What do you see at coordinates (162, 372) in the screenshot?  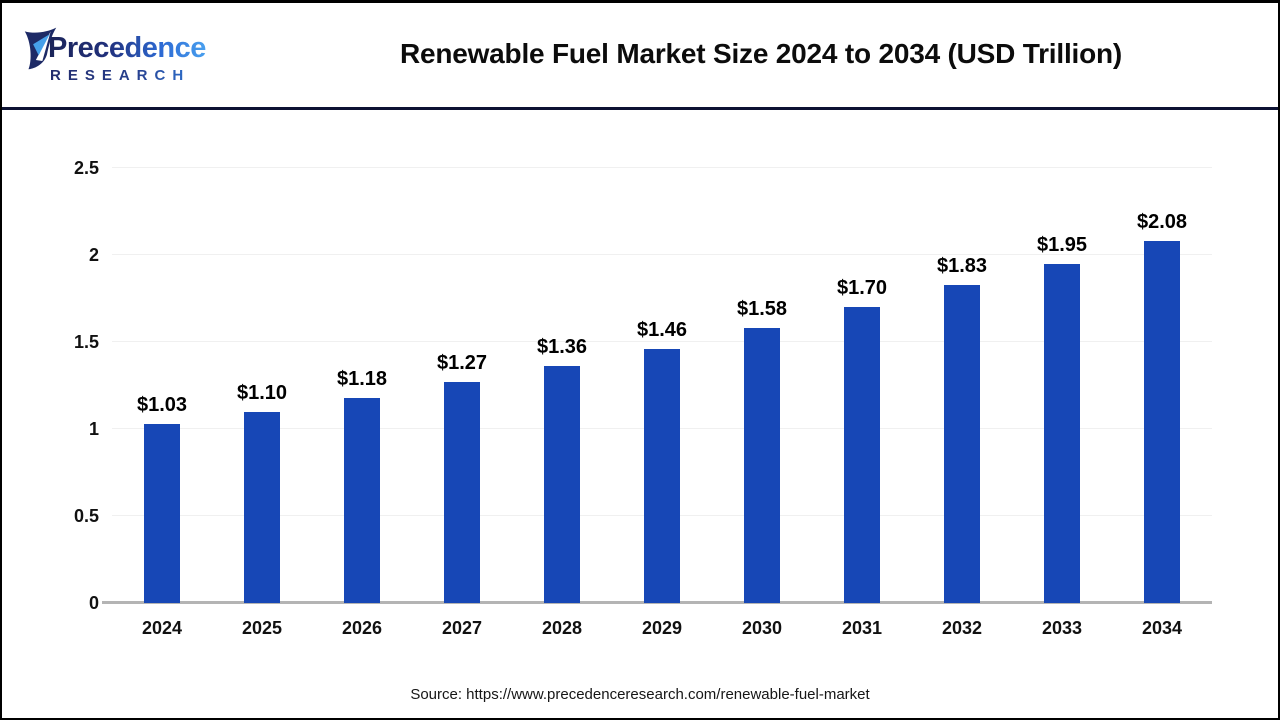 I see `bar-slot: $1.03` at bounding box center [162, 372].